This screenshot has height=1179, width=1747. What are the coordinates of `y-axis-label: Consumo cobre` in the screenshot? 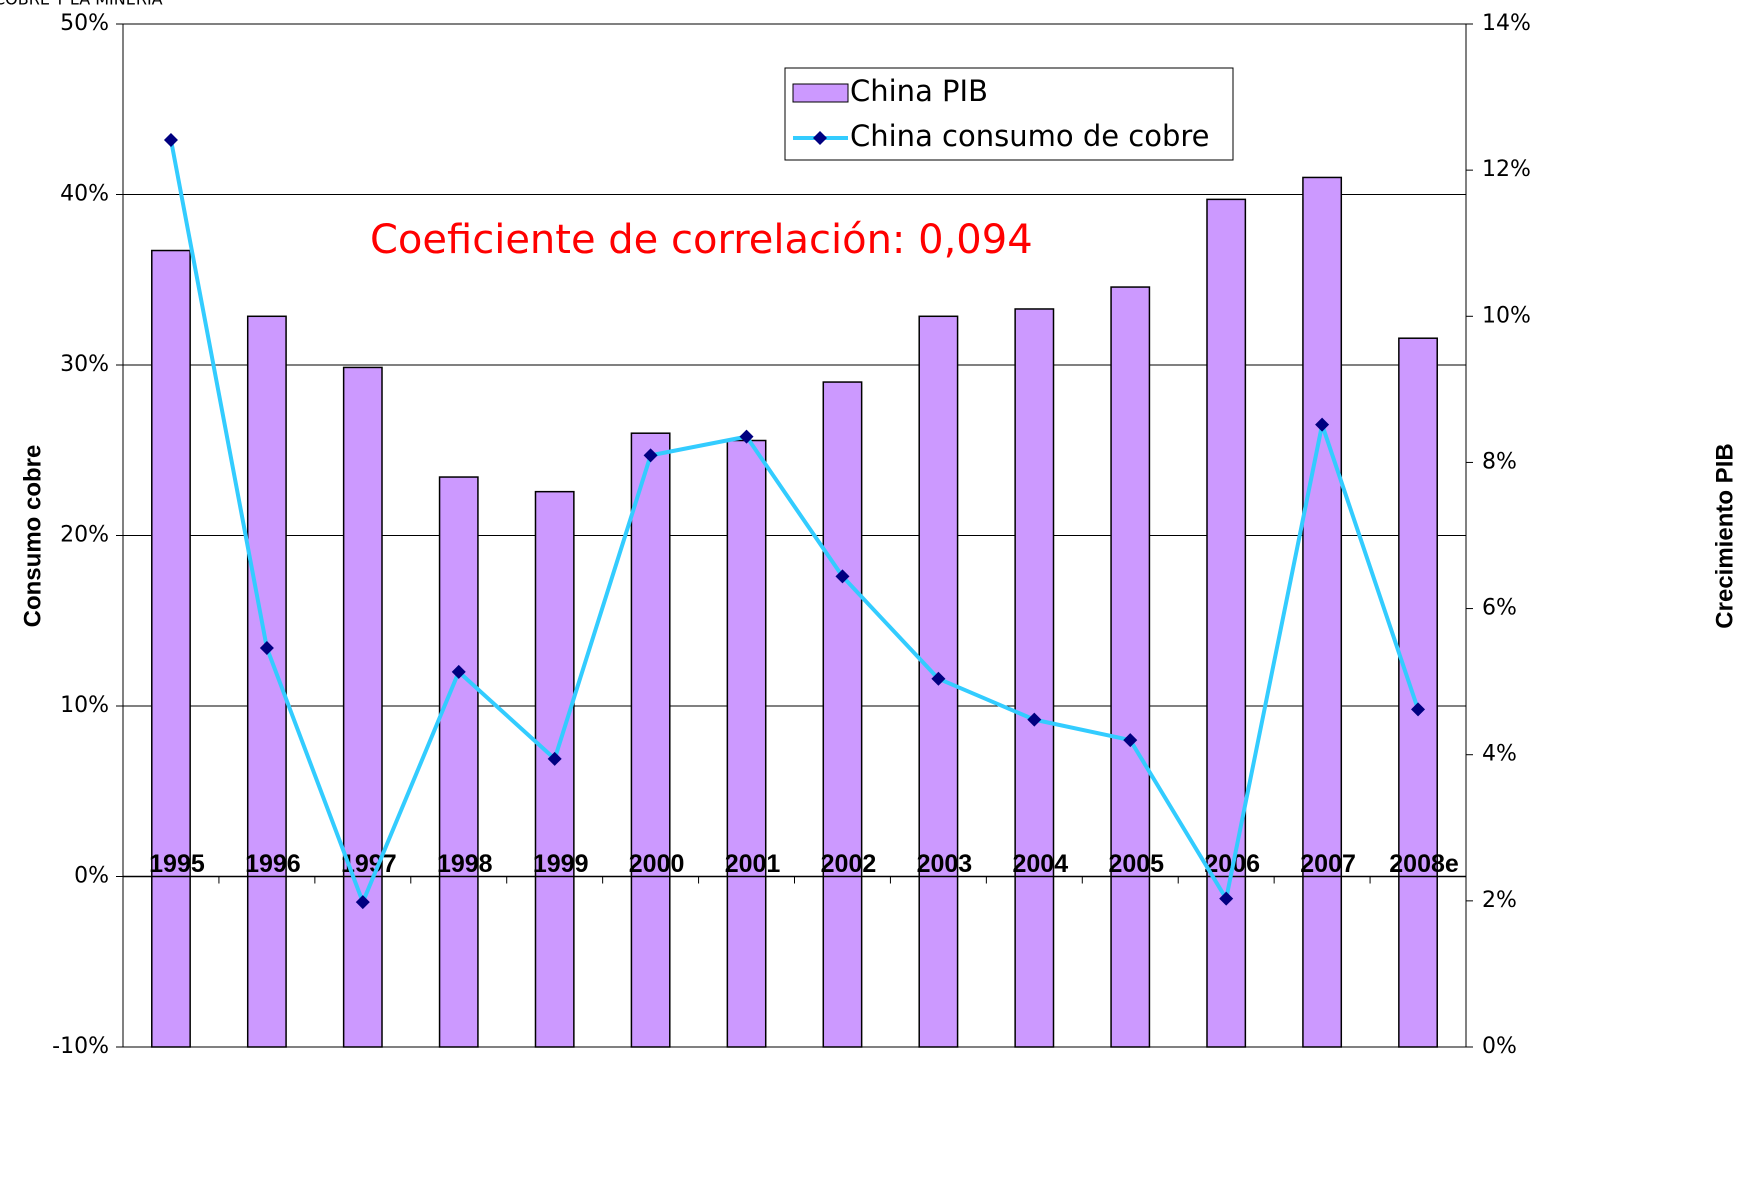 It's located at (32, 536).